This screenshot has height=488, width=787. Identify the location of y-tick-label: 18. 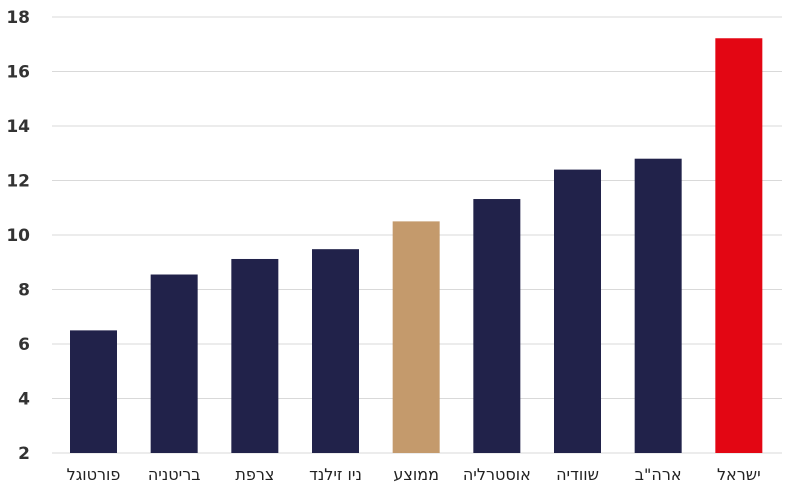
(18, 18).